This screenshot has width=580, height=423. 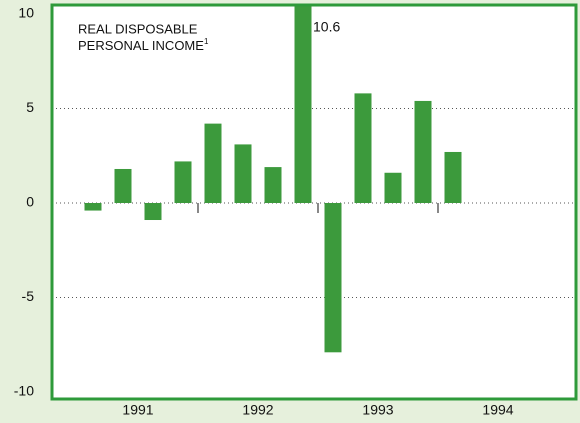 I want to click on y-tick-label: 0, so click(x=30, y=202).